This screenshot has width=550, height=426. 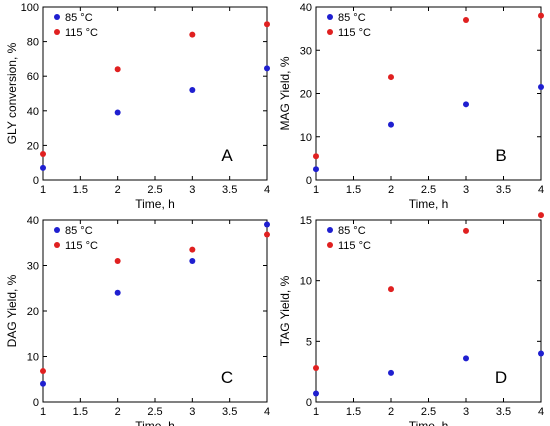 What do you see at coordinates (12, 310) in the screenshot?
I see `y-axis-label: DAG Yield, %` at bounding box center [12, 310].